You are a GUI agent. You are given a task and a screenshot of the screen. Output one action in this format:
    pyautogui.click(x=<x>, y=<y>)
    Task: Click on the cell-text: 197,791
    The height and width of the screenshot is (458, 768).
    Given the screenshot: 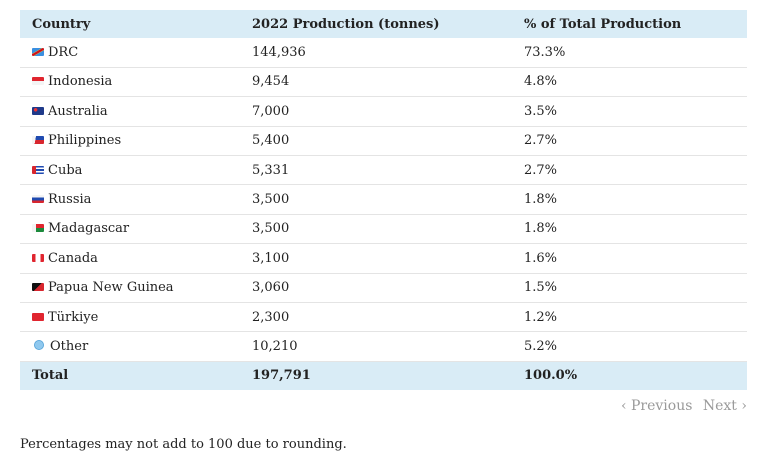 What is the action you would take?
    pyautogui.click(x=281, y=376)
    